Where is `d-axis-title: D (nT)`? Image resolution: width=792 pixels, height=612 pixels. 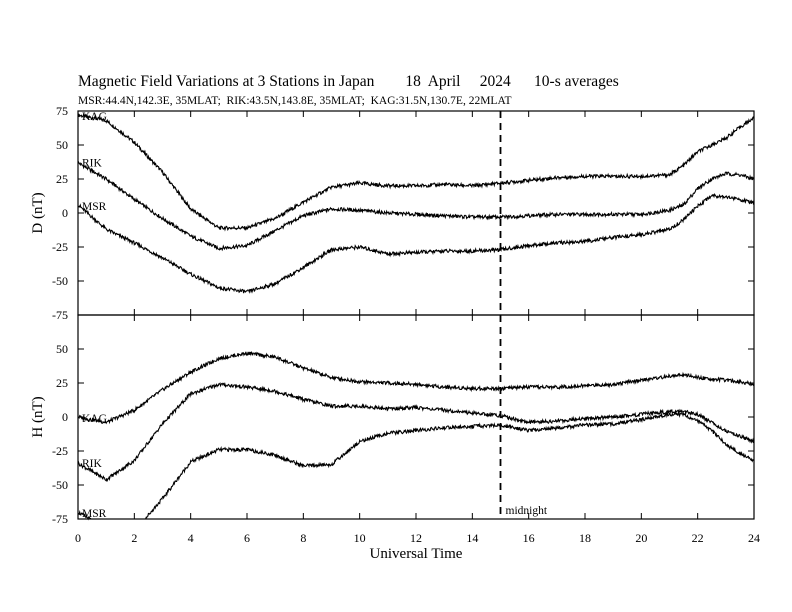
d-axis-title: D (nT) is located at coordinates (38, 212).